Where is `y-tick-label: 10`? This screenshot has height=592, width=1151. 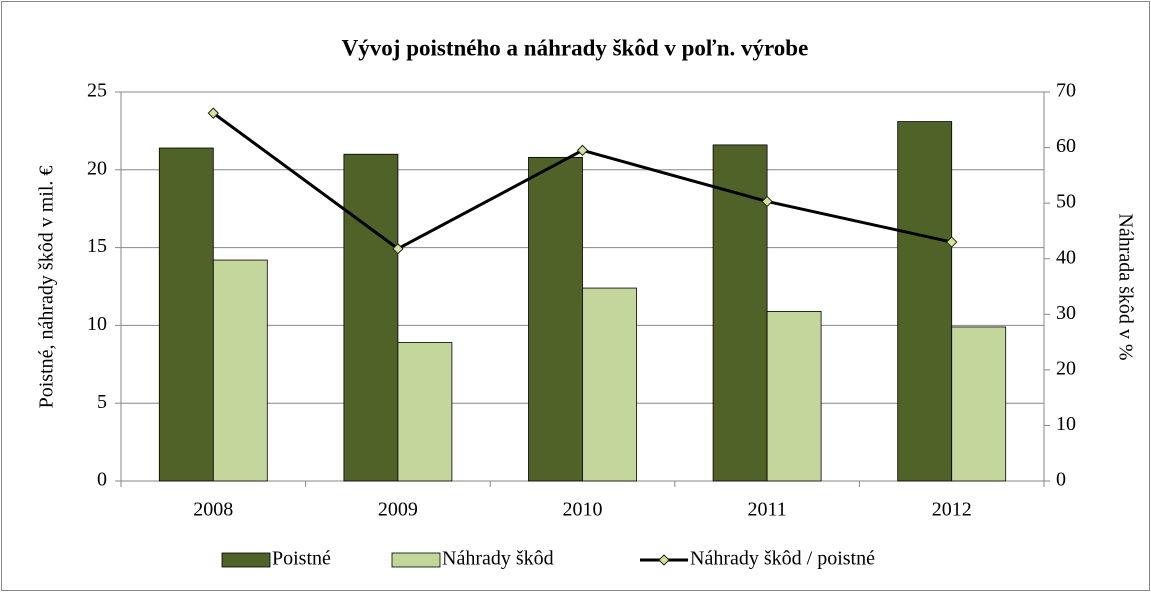
y-tick-label: 10 is located at coordinates (97, 324).